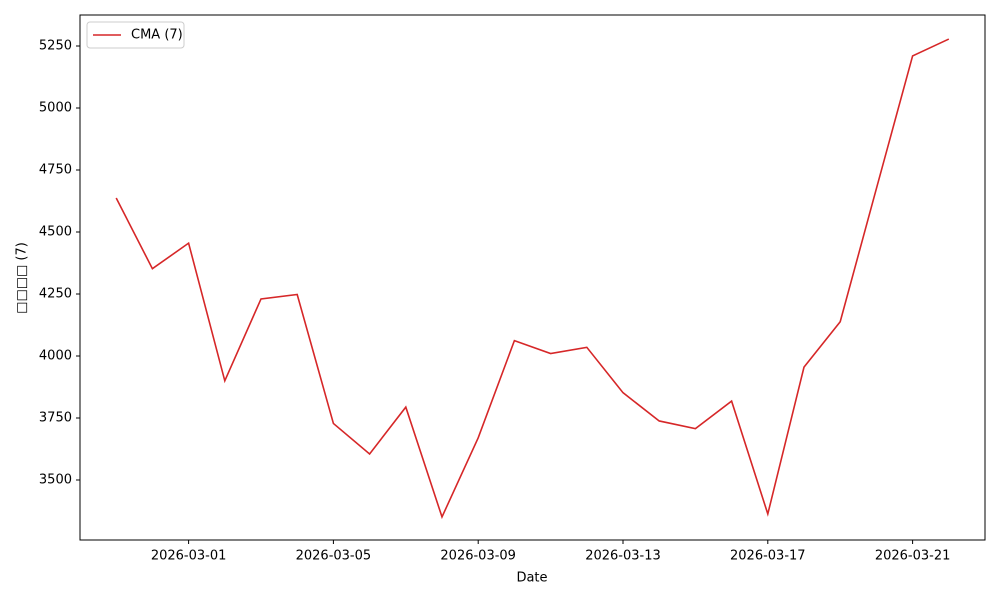  I want to click on y-tick-label: 4500, so click(55, 231).